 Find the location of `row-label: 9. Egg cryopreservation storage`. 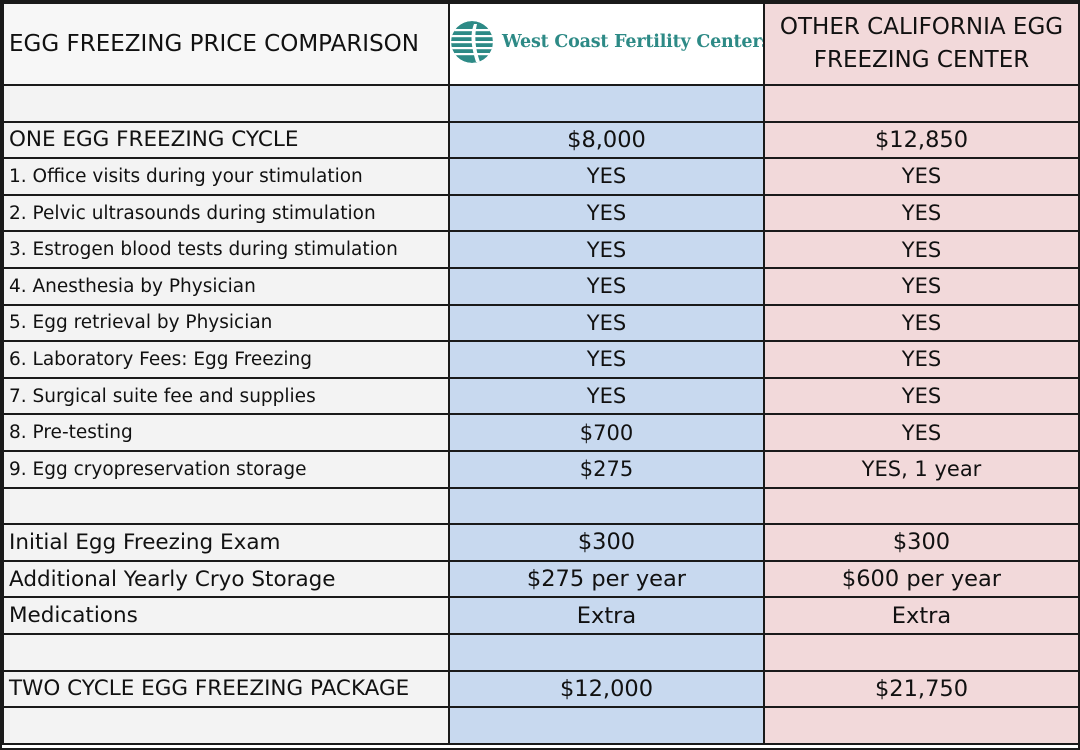

row-label: 9. Egg cryopreservation storage is located at coordinates (226, 469).